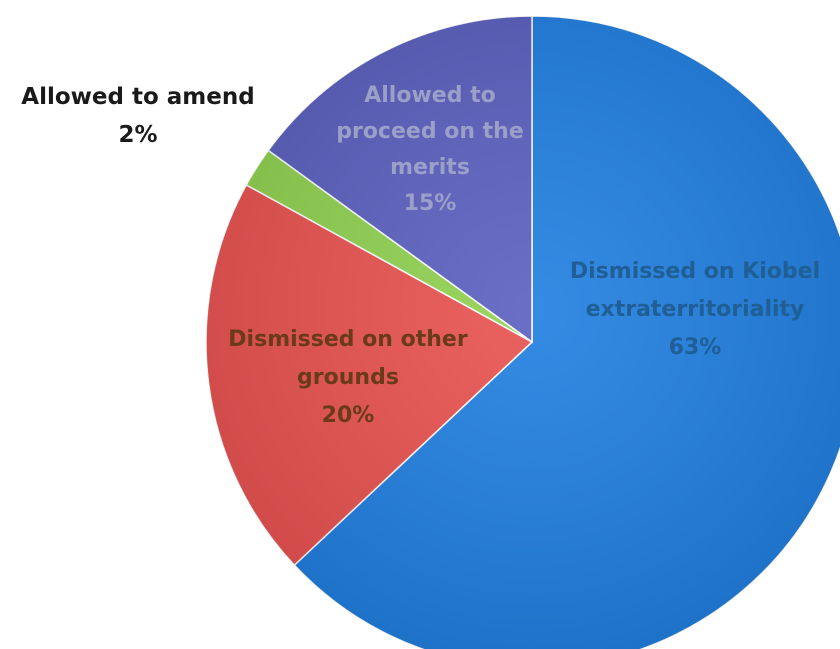 Image resolution: width=840 pixels, height=649 pixels. I want to click on slice-label-line: Allowed to, so click(430, 95).